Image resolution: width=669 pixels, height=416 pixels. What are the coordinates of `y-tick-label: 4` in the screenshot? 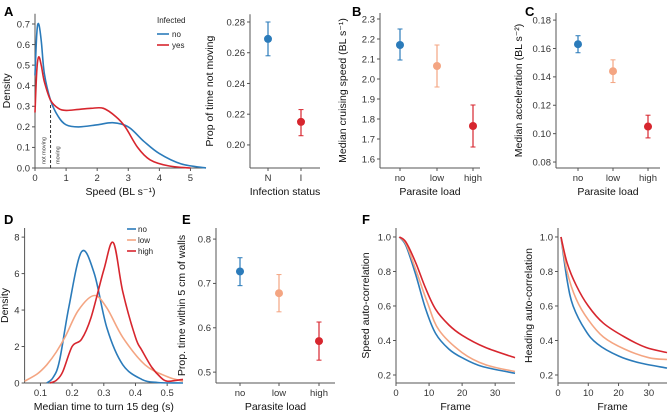 It's located at (16, 310).